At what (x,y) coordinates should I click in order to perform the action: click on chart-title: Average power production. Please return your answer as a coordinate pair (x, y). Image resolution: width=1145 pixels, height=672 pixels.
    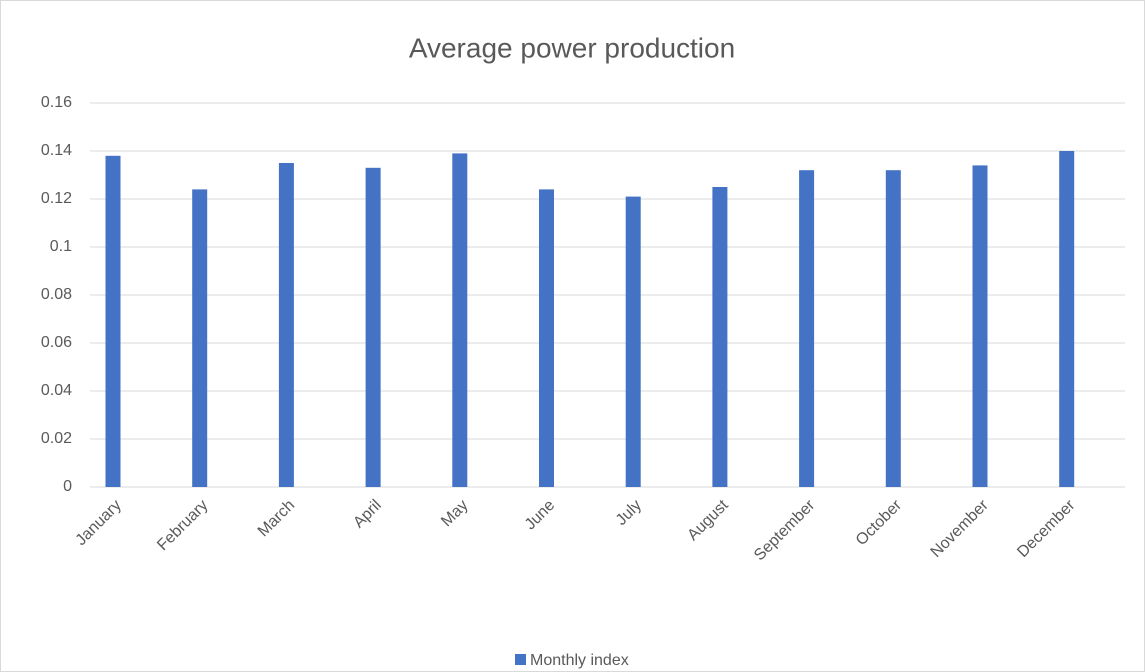
    Looking at the image, I should click on (572, 47).